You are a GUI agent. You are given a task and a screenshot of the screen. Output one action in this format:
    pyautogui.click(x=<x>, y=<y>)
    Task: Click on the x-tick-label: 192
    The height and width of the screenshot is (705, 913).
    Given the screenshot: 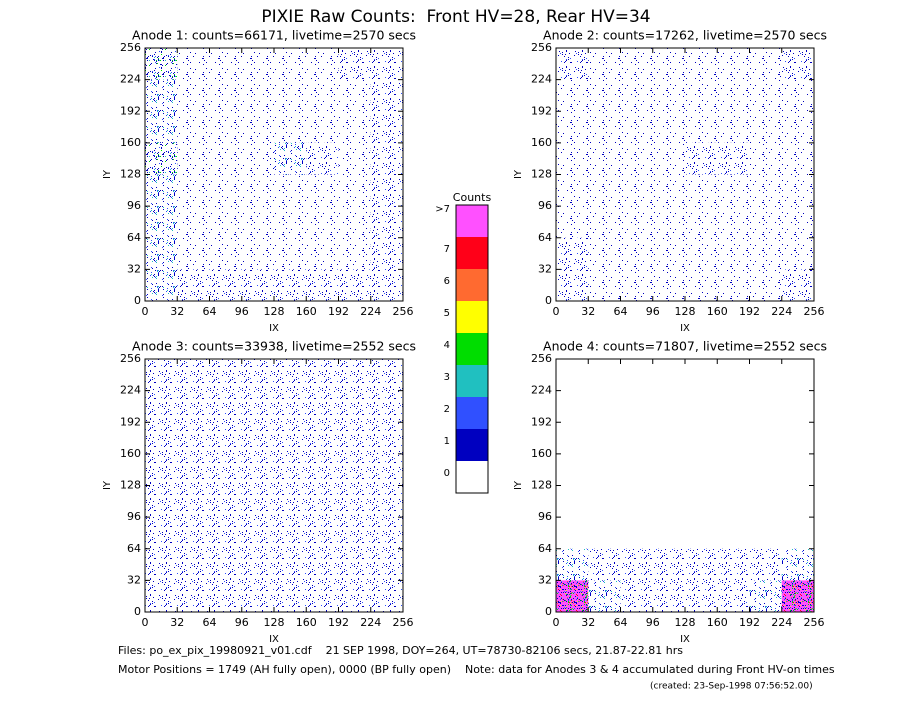 What is the action you would take?
    pyautogui.click(x=338, y=311)
    